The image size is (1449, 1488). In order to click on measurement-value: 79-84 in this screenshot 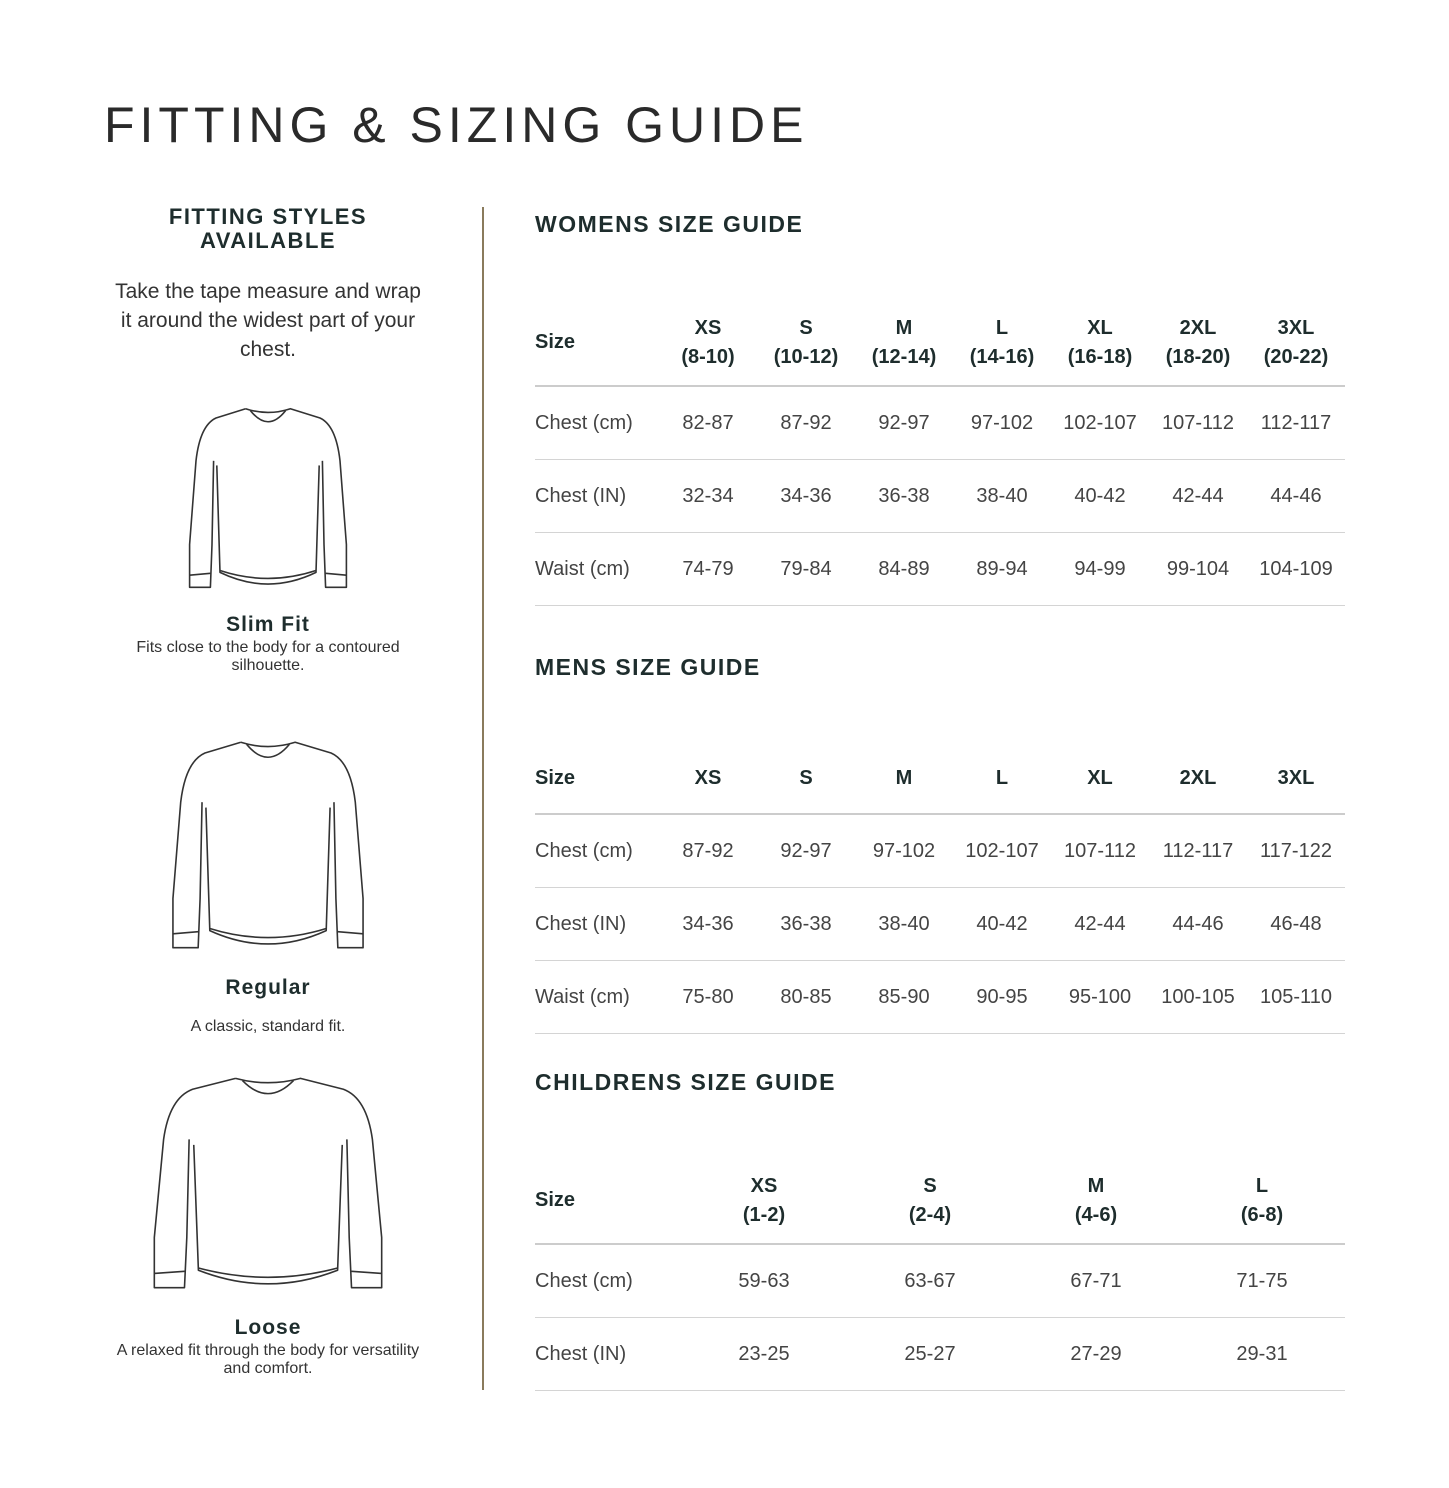, I will do `click(806, 569)`.